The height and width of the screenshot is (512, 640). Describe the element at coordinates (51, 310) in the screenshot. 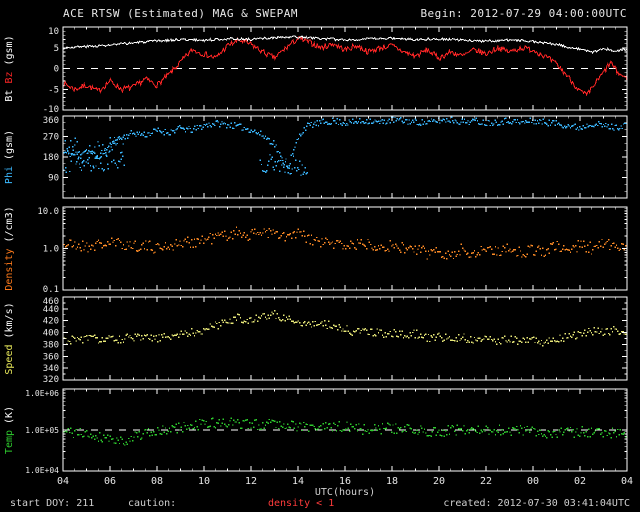

I see `y-tick-label: 440` at that location.